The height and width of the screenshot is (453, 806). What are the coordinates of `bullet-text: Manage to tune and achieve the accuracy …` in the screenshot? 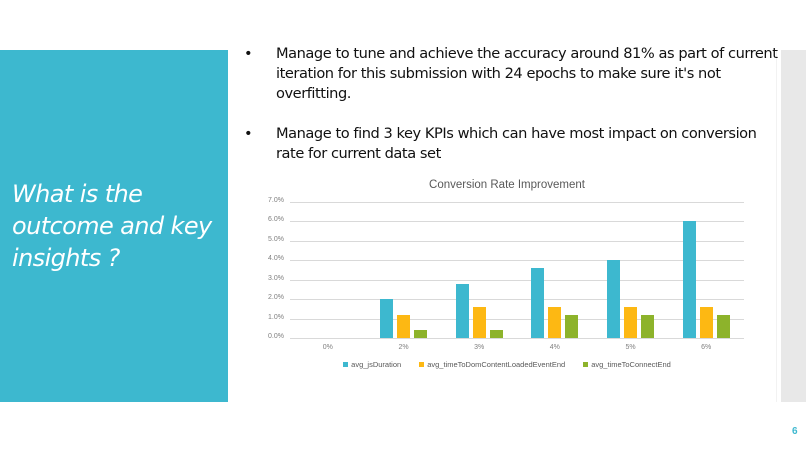 It's located at (527, 73).